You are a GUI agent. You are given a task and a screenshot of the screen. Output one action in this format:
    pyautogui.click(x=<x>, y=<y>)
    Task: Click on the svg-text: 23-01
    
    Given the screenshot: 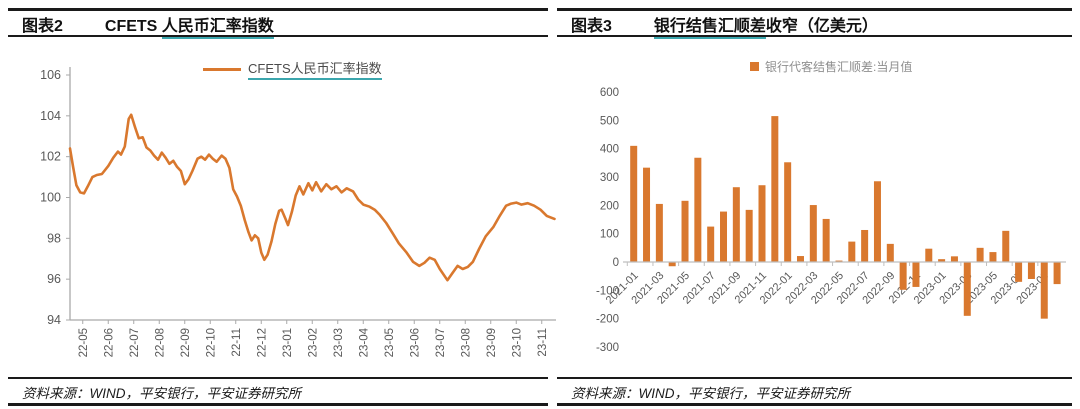 What is the action you would take?
    pyautogui.click(x=288, y=342)
    